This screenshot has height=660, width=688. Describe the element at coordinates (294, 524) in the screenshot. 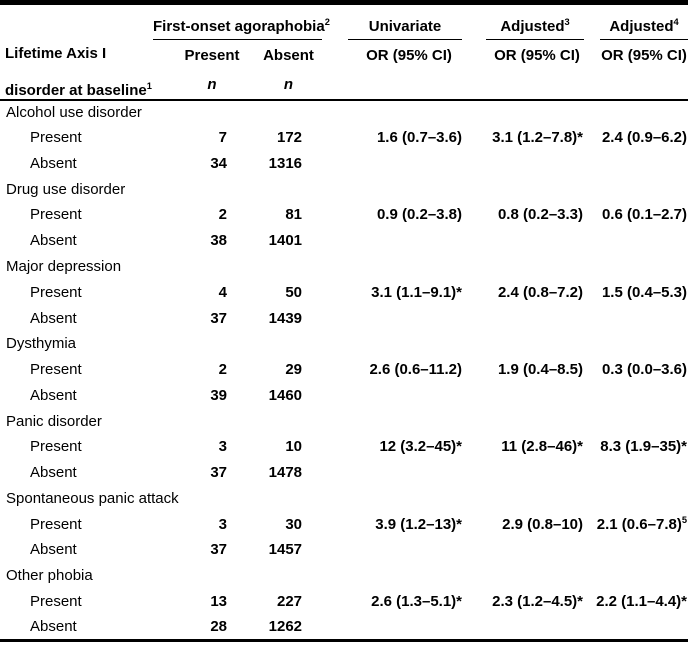

I see `cell-absent-n: 30` at that location.